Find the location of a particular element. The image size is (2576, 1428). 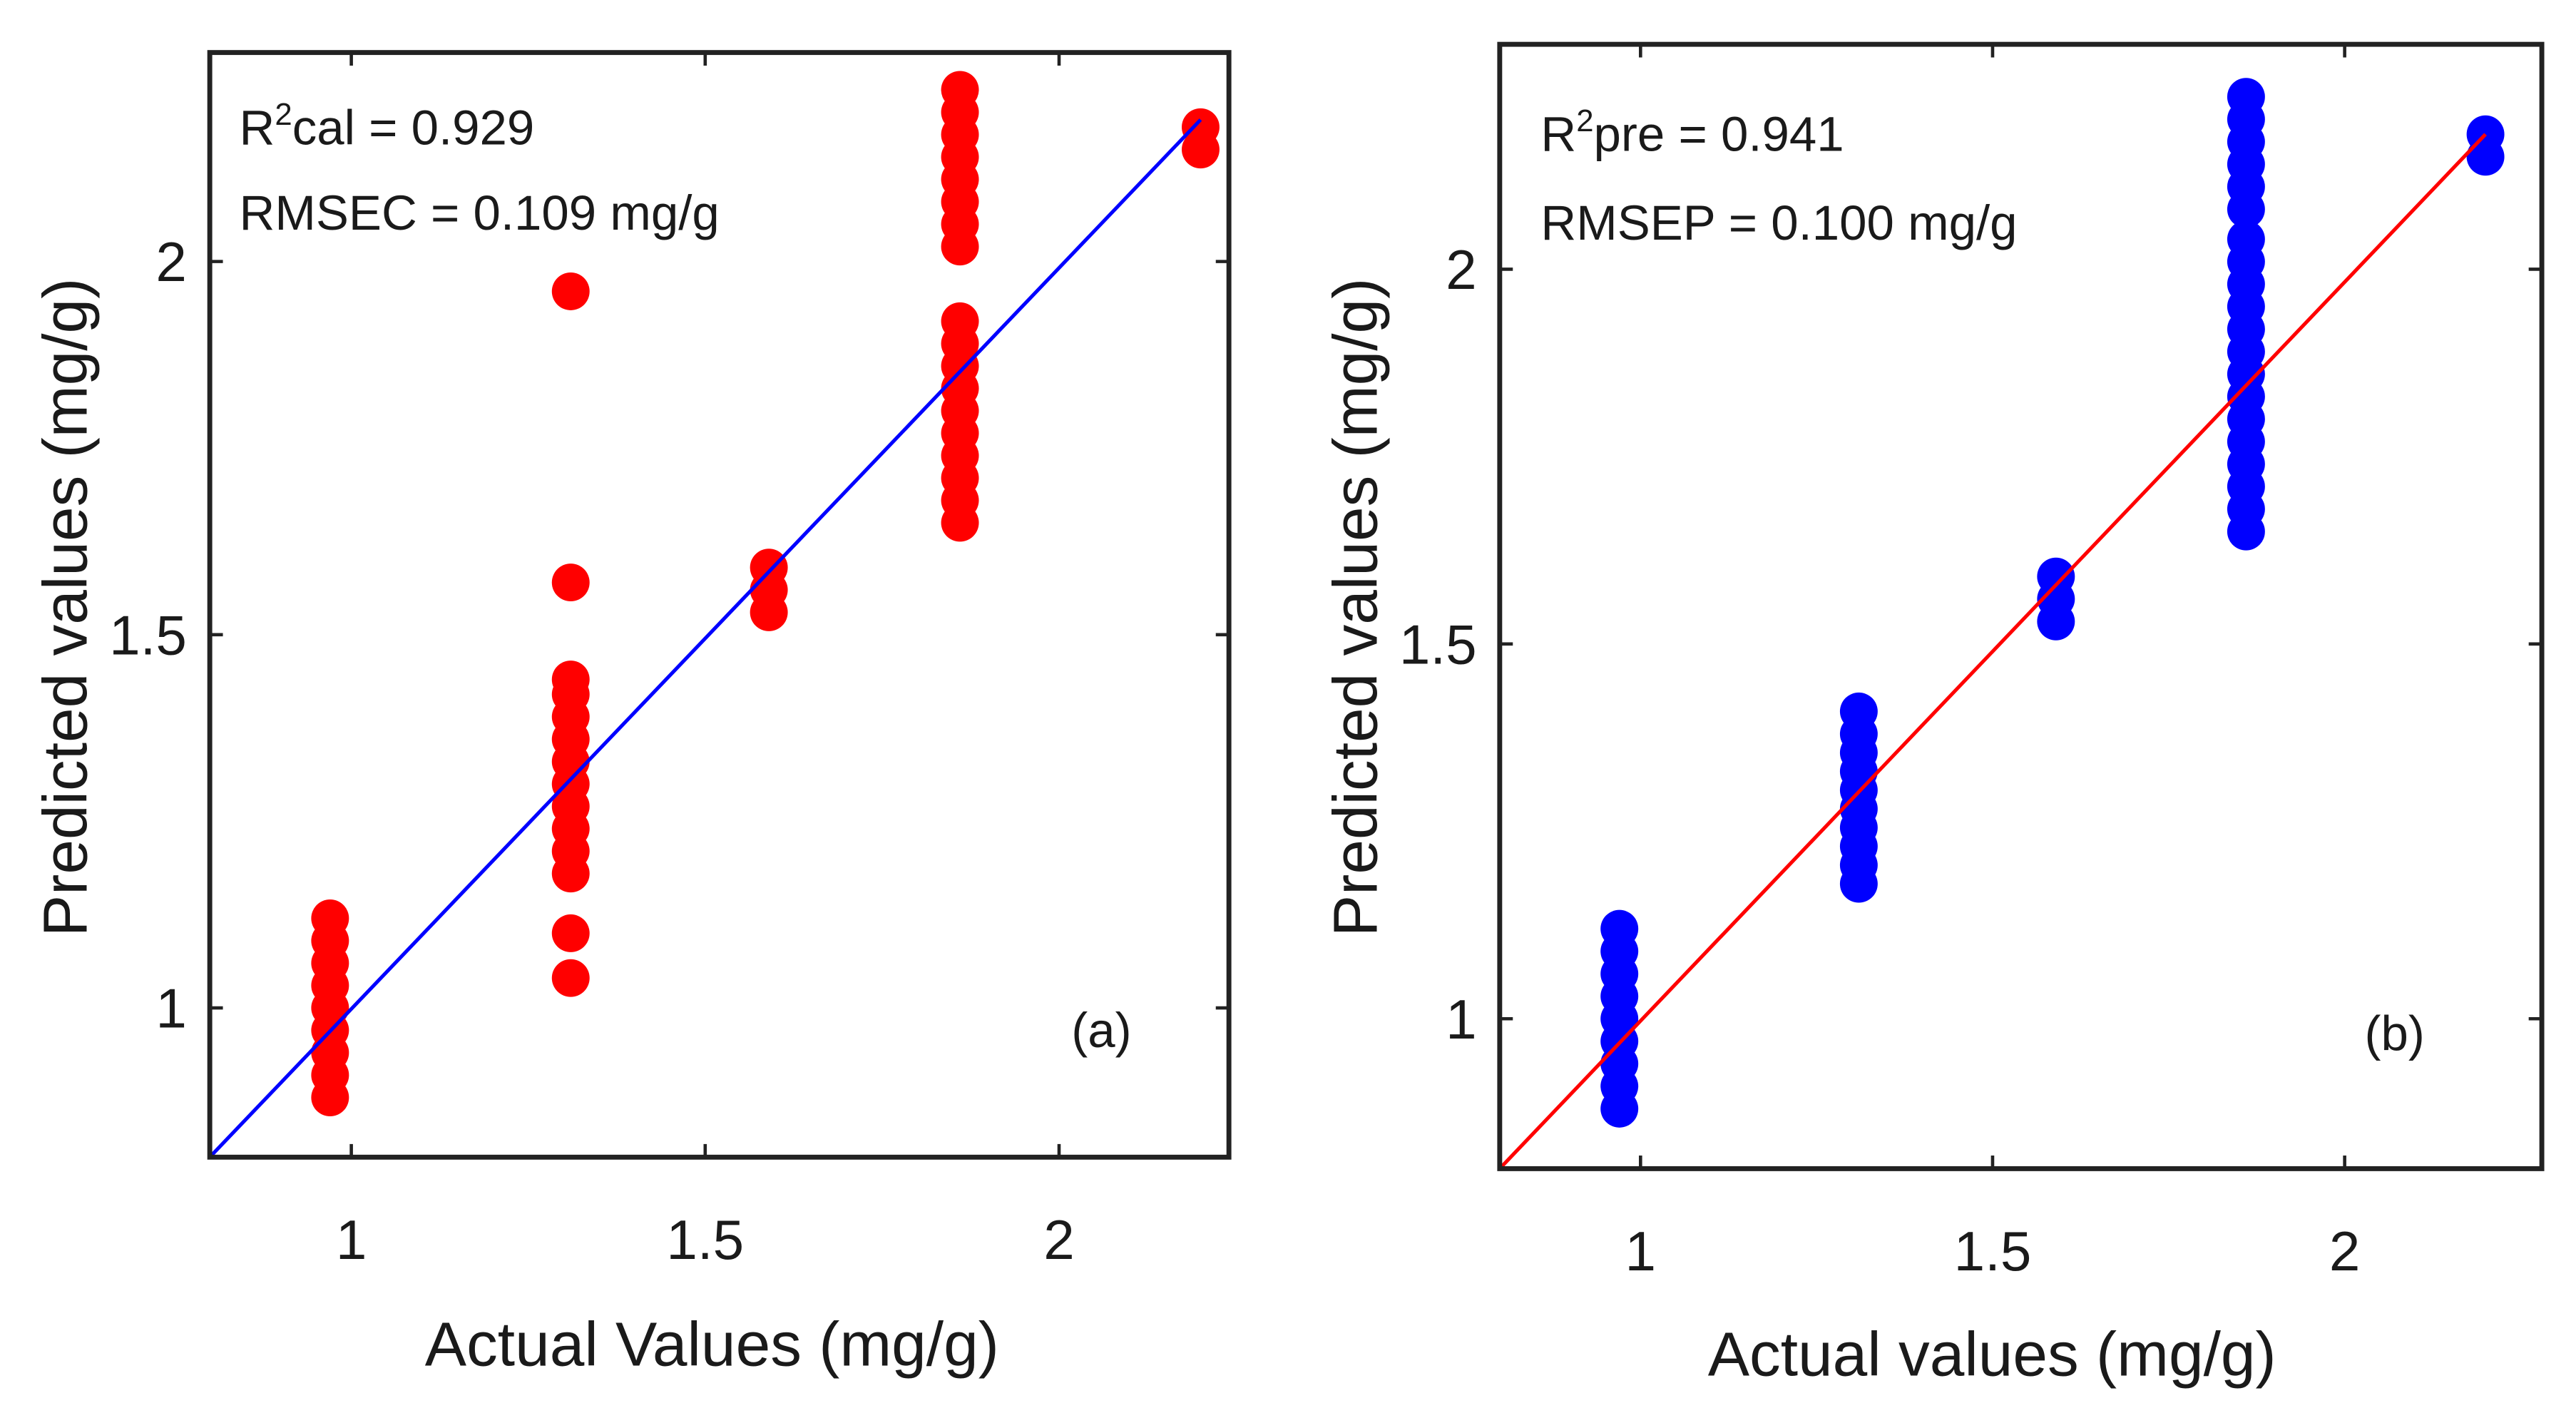

rmse-annotation: RMSEC = 0.109 mg/g is located at coordinates (480, 212).